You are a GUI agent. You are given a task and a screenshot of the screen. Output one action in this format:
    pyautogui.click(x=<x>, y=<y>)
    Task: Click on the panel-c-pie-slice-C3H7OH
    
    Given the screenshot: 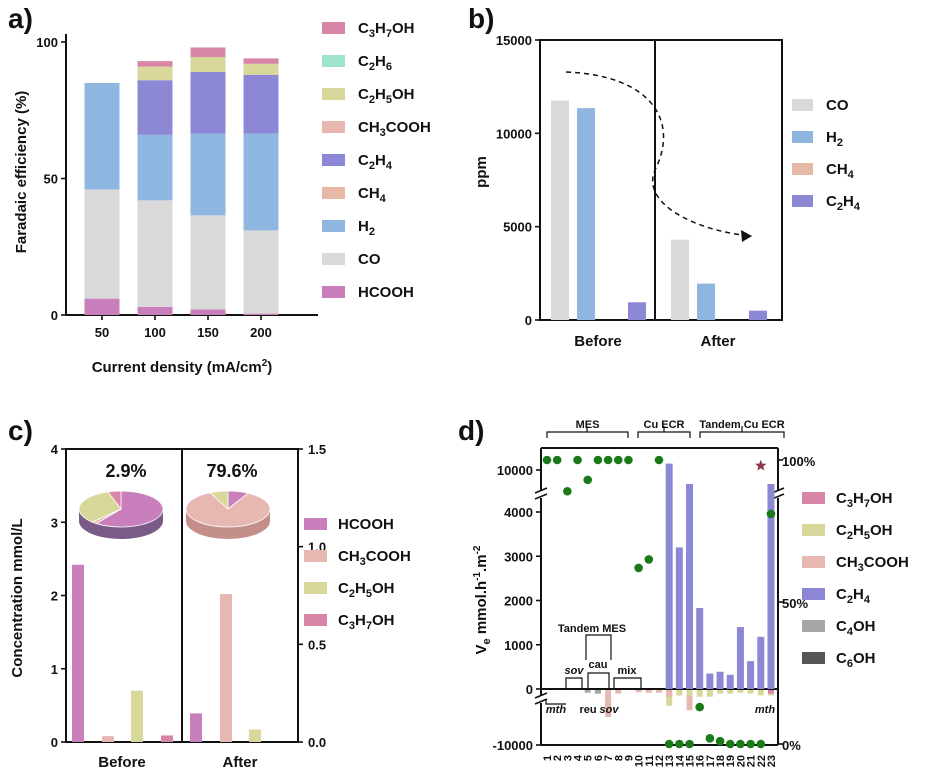 What is the action you would take?
    pyautogui.click(x=114, y=500)
    